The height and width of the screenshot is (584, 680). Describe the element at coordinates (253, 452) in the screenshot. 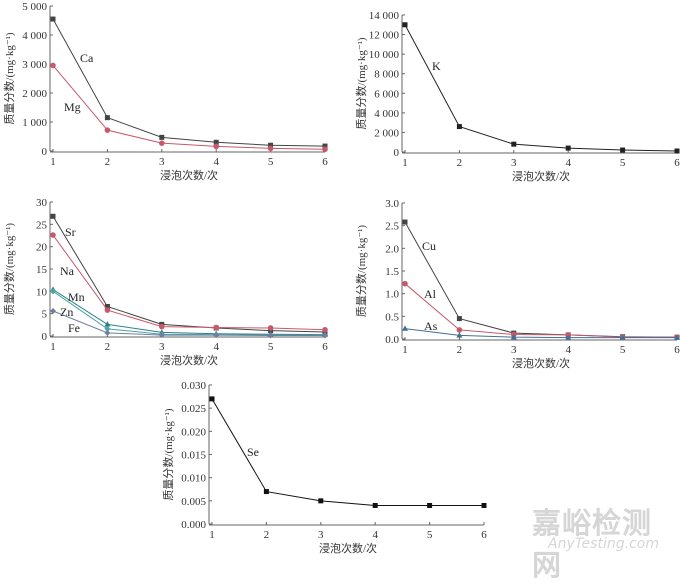

I see `series-label-Se: Se` at that location.